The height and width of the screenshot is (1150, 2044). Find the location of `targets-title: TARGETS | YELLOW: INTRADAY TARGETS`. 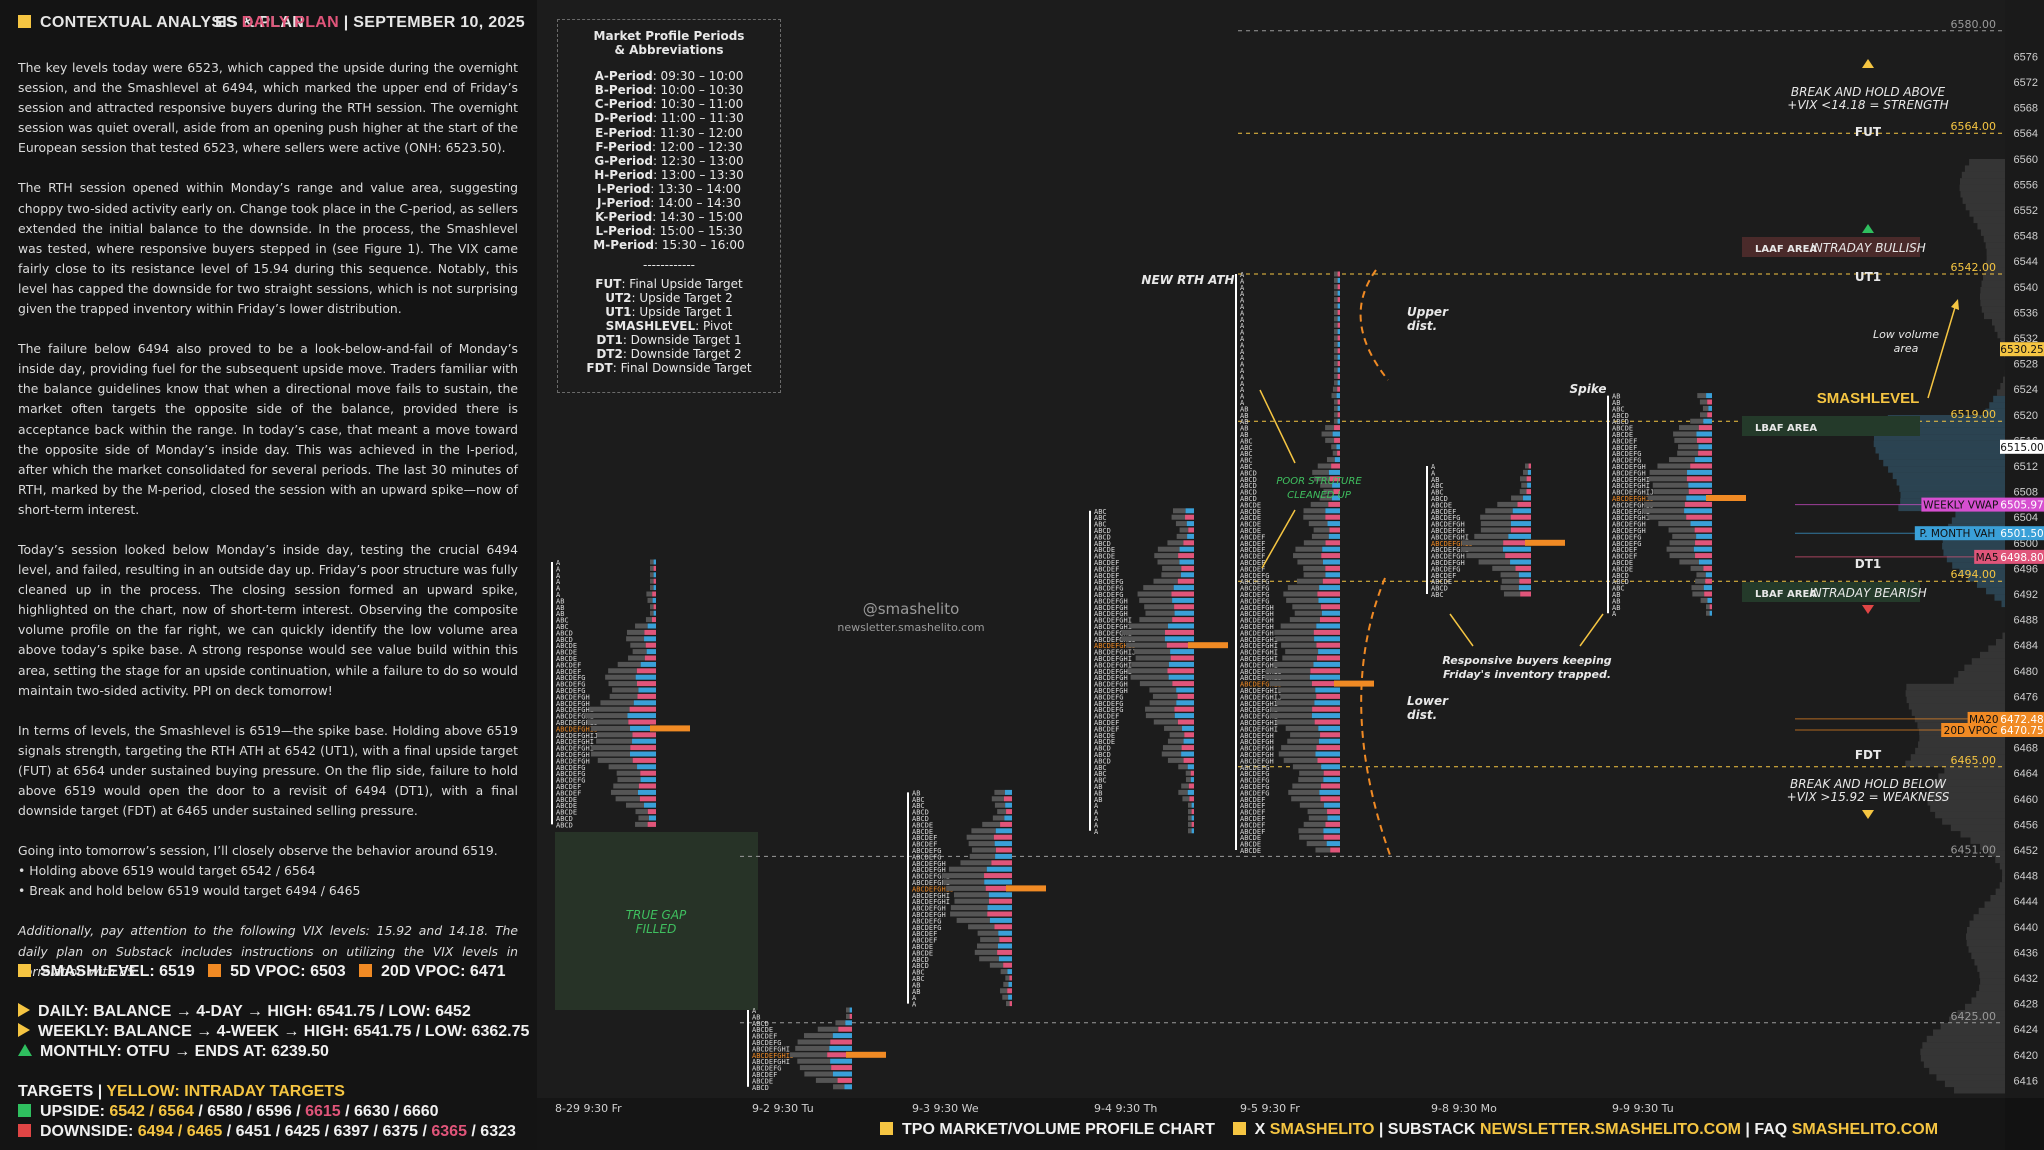

targets-title: TARGETS | YELLOW: INTRADAY TARGETS is located at coordinates (181, 1091).